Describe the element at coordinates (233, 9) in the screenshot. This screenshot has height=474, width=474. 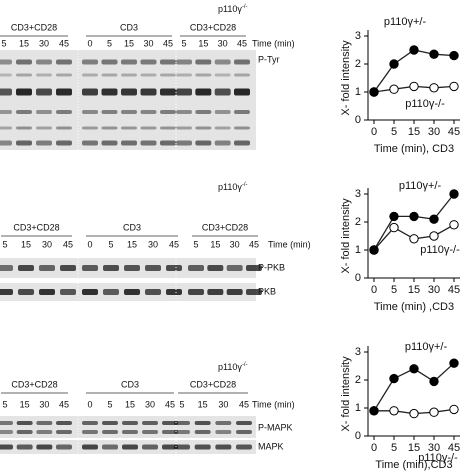
I see `genotype-label: p110γ-/-` at that location.